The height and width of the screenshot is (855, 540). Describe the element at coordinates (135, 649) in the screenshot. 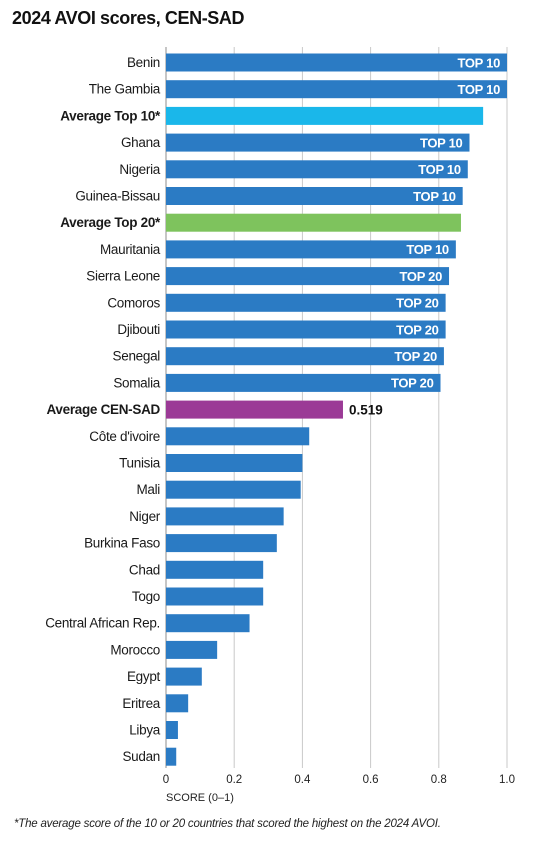

I see `category-label: Morocco` at that location.